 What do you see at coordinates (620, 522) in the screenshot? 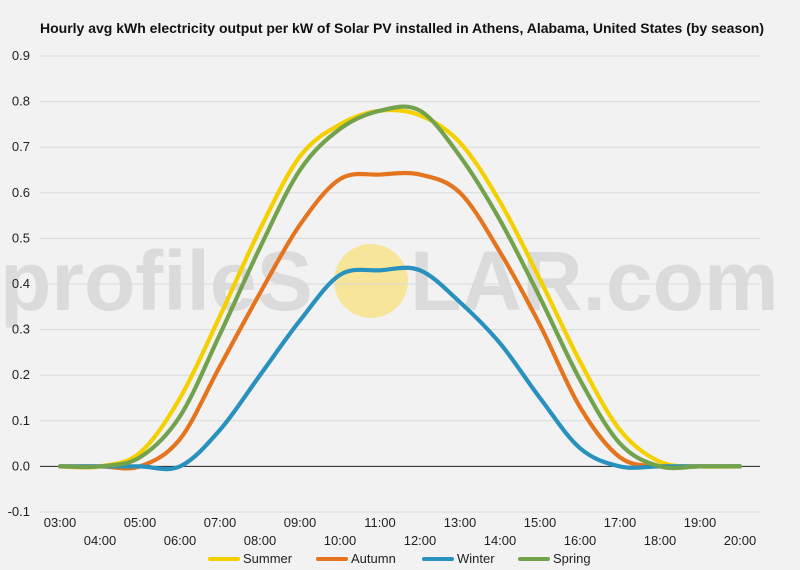
I see `x-tick-label: 17:00` at bounding box center [620, 522].